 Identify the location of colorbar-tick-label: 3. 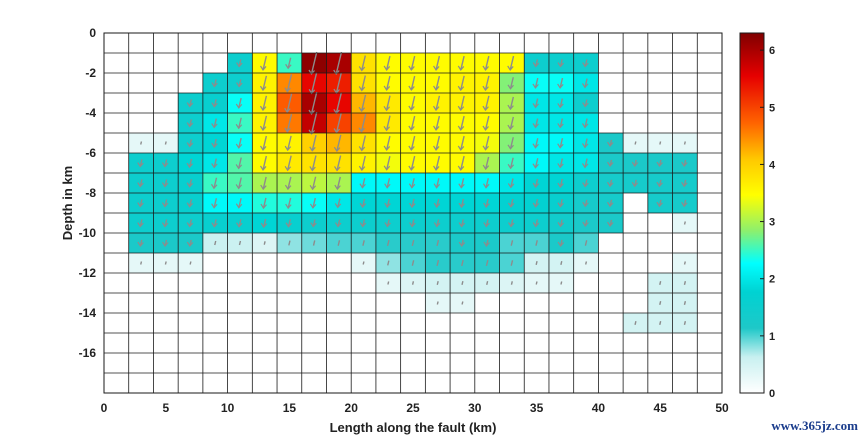
(772, 223).